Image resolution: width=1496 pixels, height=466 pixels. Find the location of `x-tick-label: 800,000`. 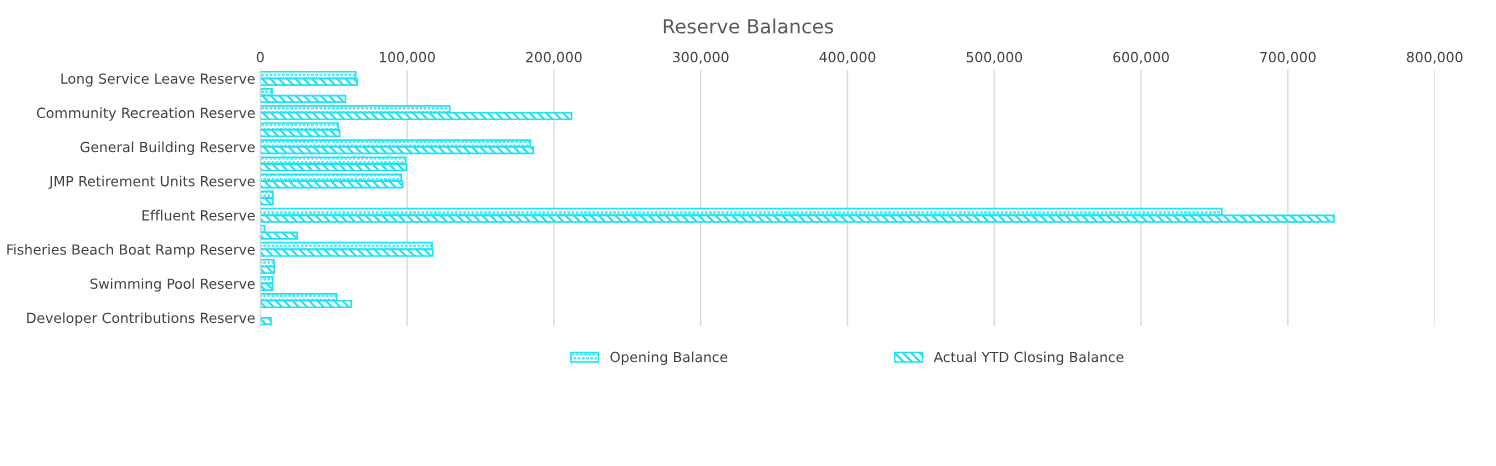

x-tick-label: 800,000 is located at coordinates (1434, 57).